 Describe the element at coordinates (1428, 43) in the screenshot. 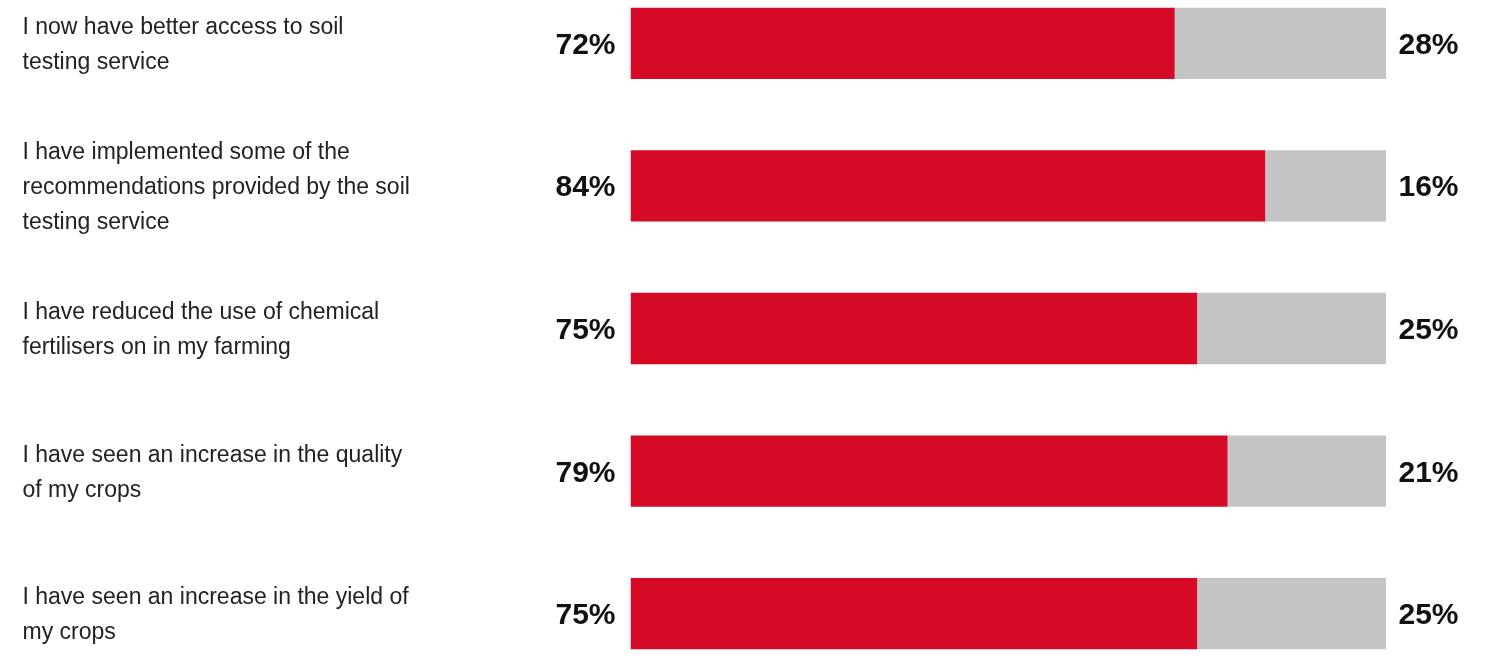

I see `data-label: 28%` at that location.